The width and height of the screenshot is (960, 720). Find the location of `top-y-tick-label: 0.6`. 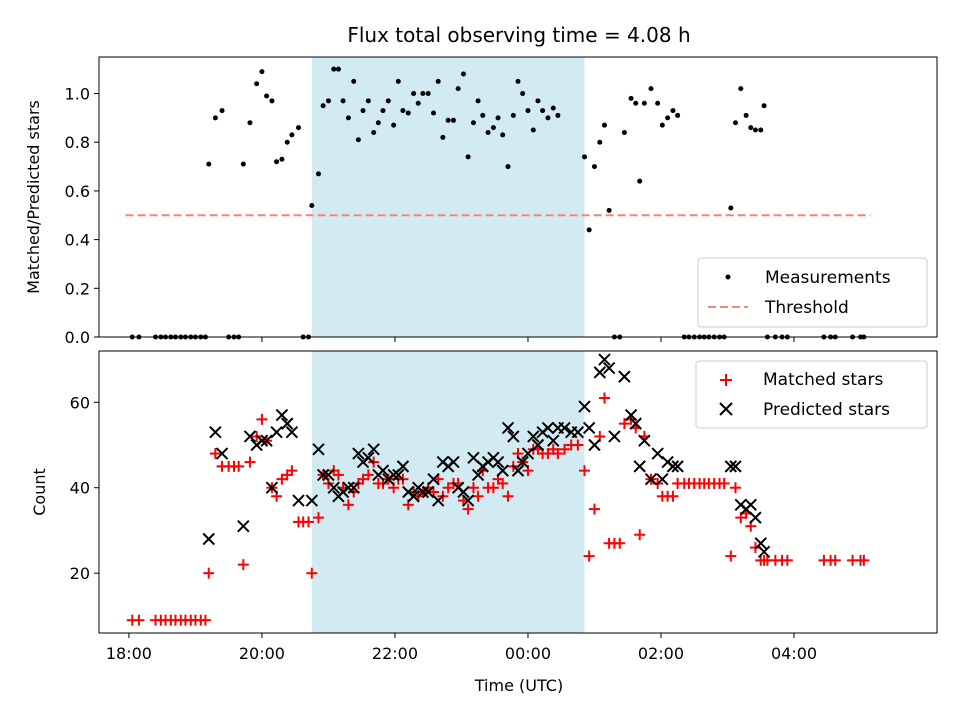

top-y-tick-label: 0.6 is located at coordinates (77, 191).